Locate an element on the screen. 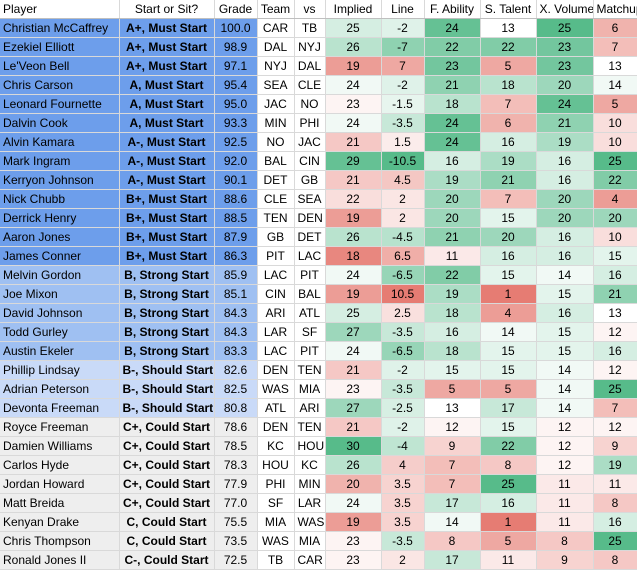  s-talent-cell: 15 is located at coordinates (508, 218).